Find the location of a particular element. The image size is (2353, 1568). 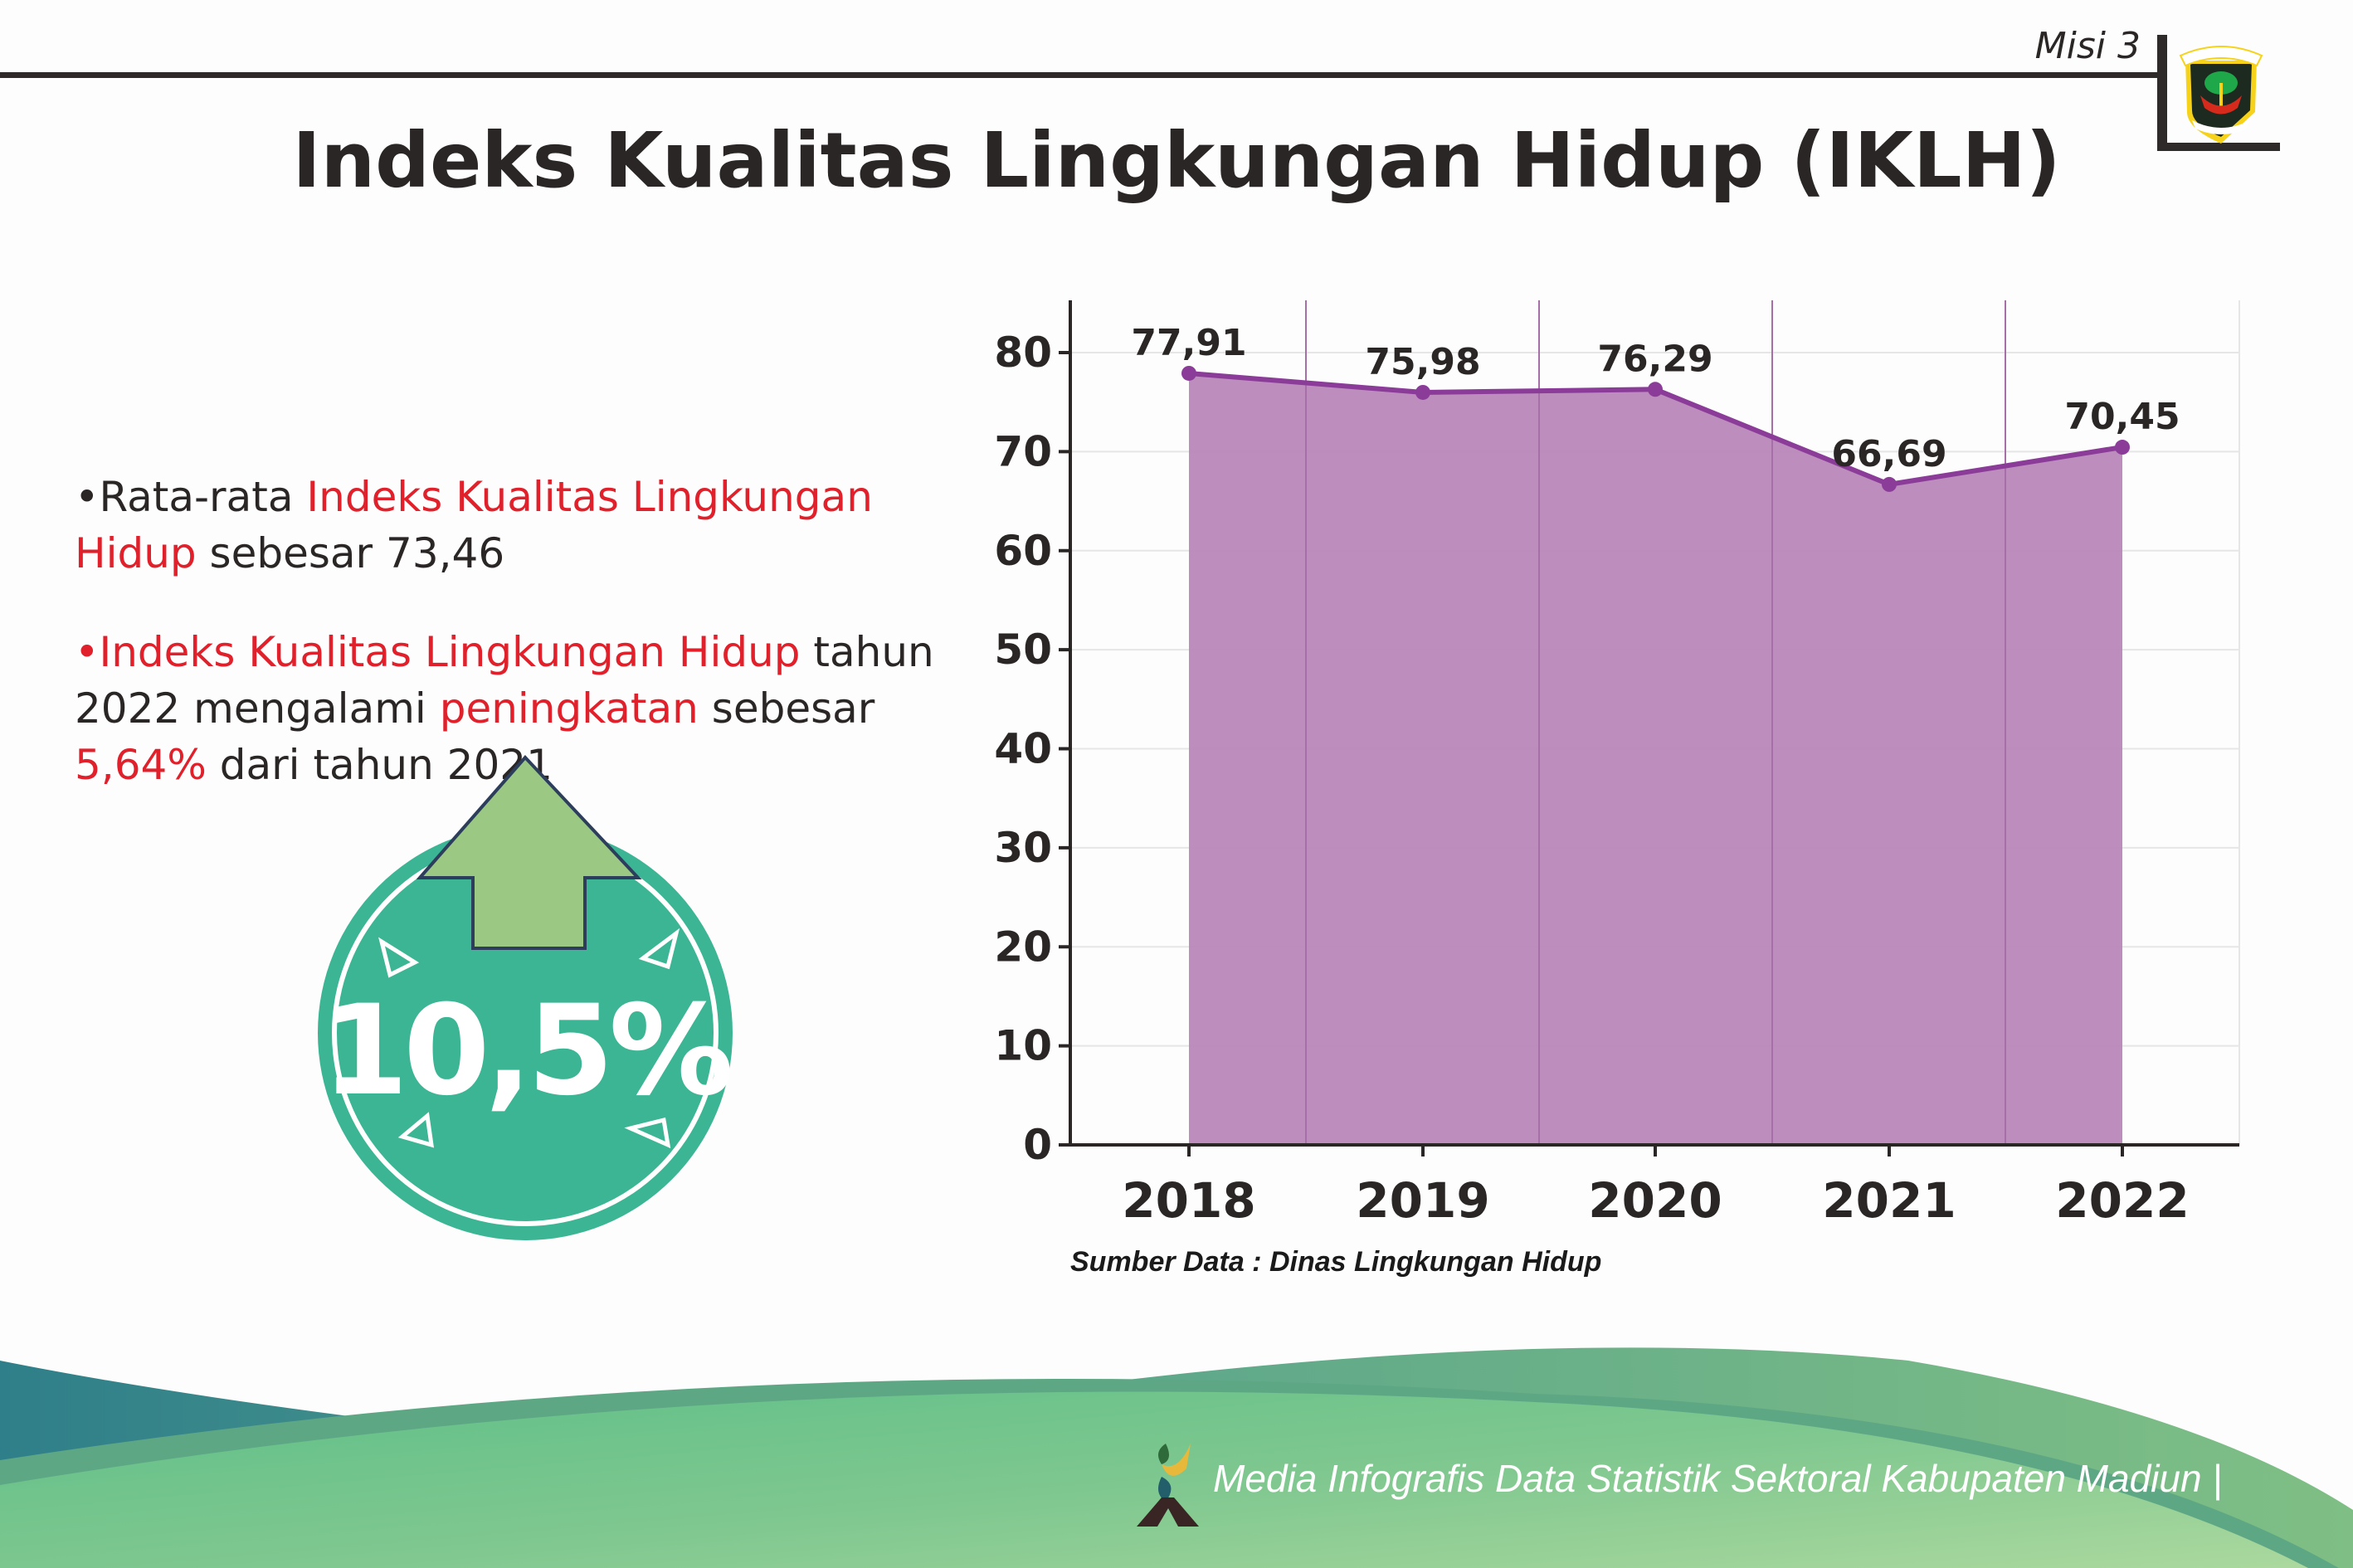

bracket-decoration-bottom is located at coordinates (2218, 147).